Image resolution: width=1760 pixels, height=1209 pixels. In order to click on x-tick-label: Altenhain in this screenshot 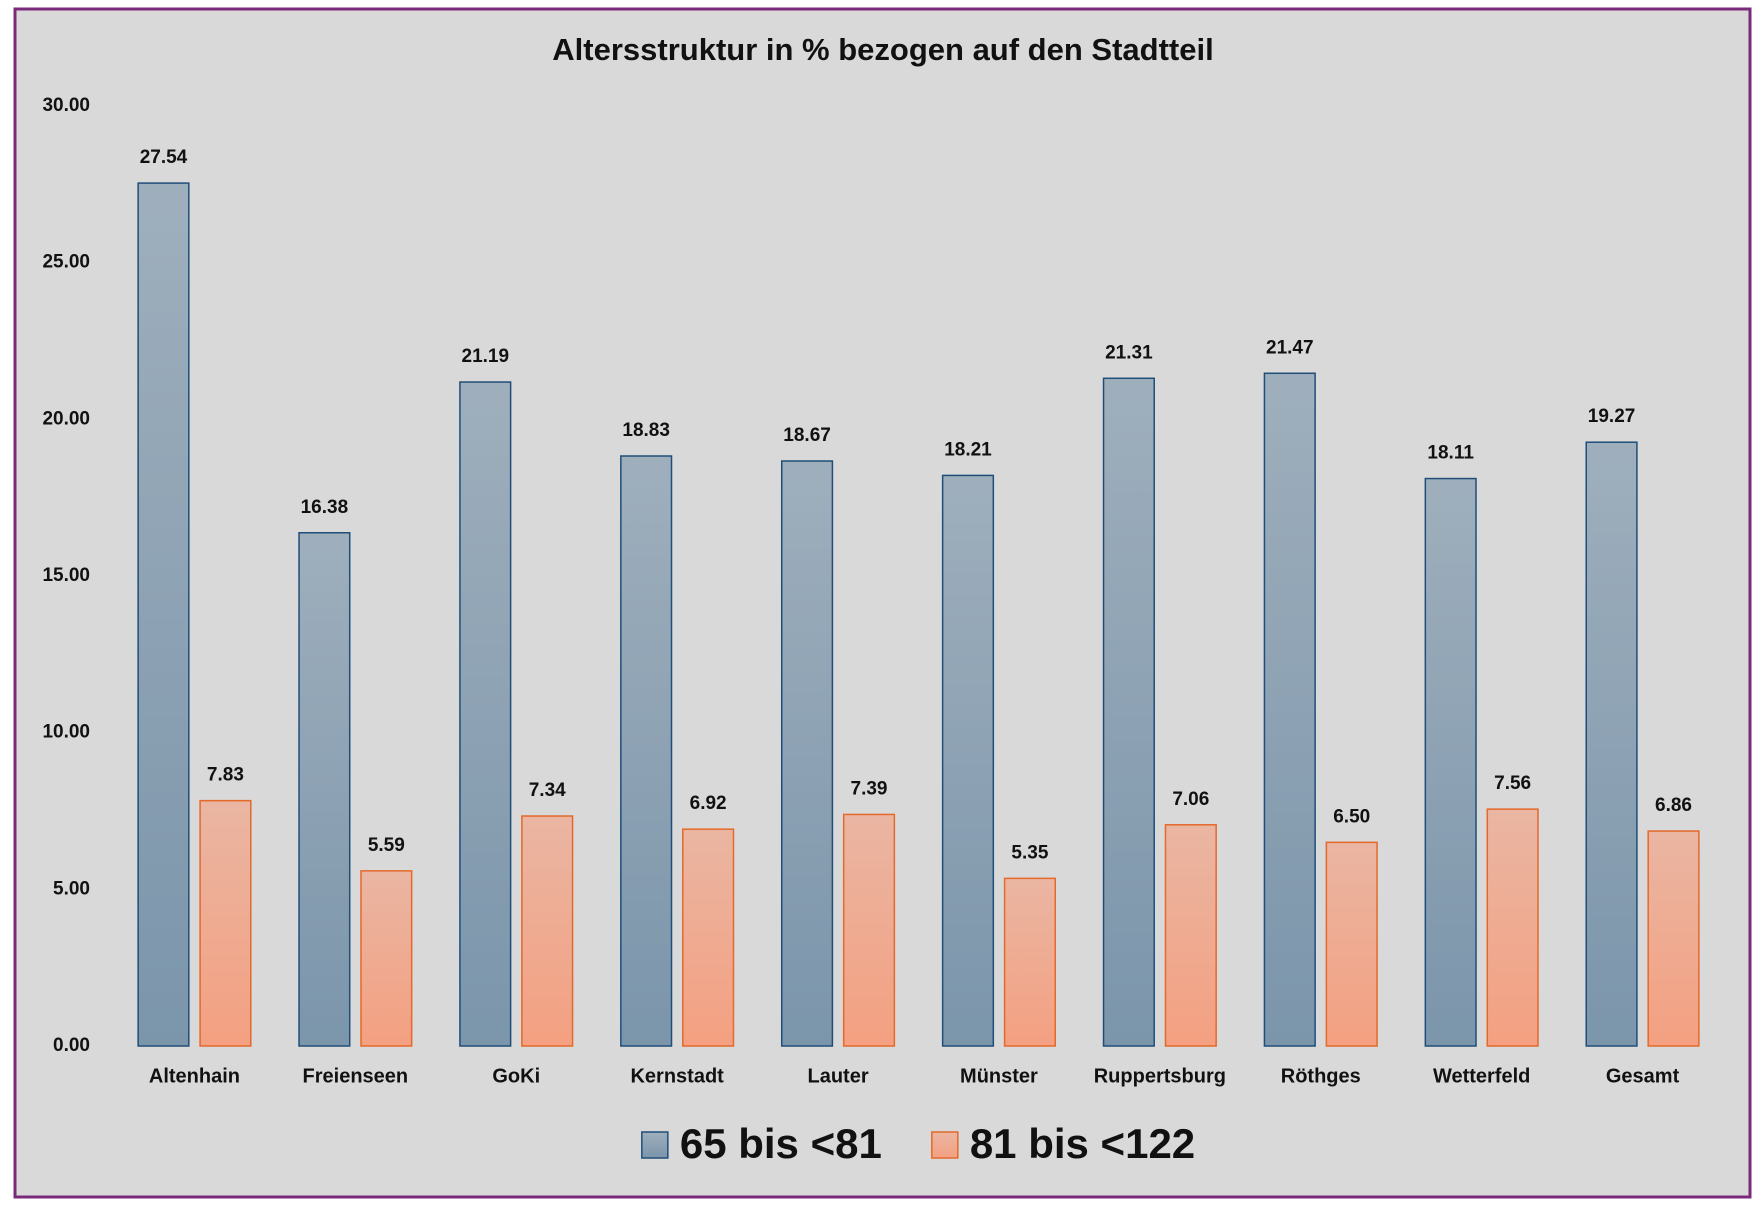, I will do `click(194, 1076)`.